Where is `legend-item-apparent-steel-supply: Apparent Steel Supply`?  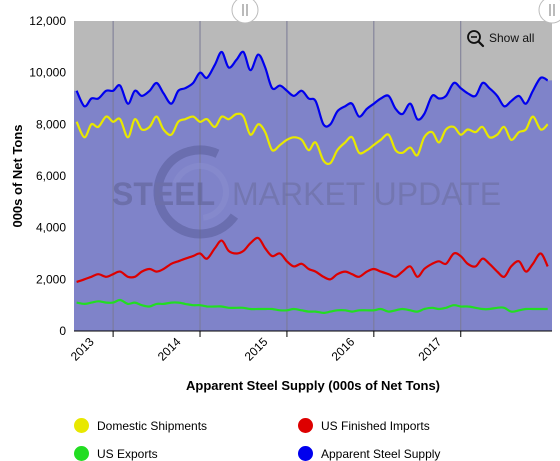 legend-item-apparent-steel-supply: Apparent Steel Supply is located at coordinates (369, 453).